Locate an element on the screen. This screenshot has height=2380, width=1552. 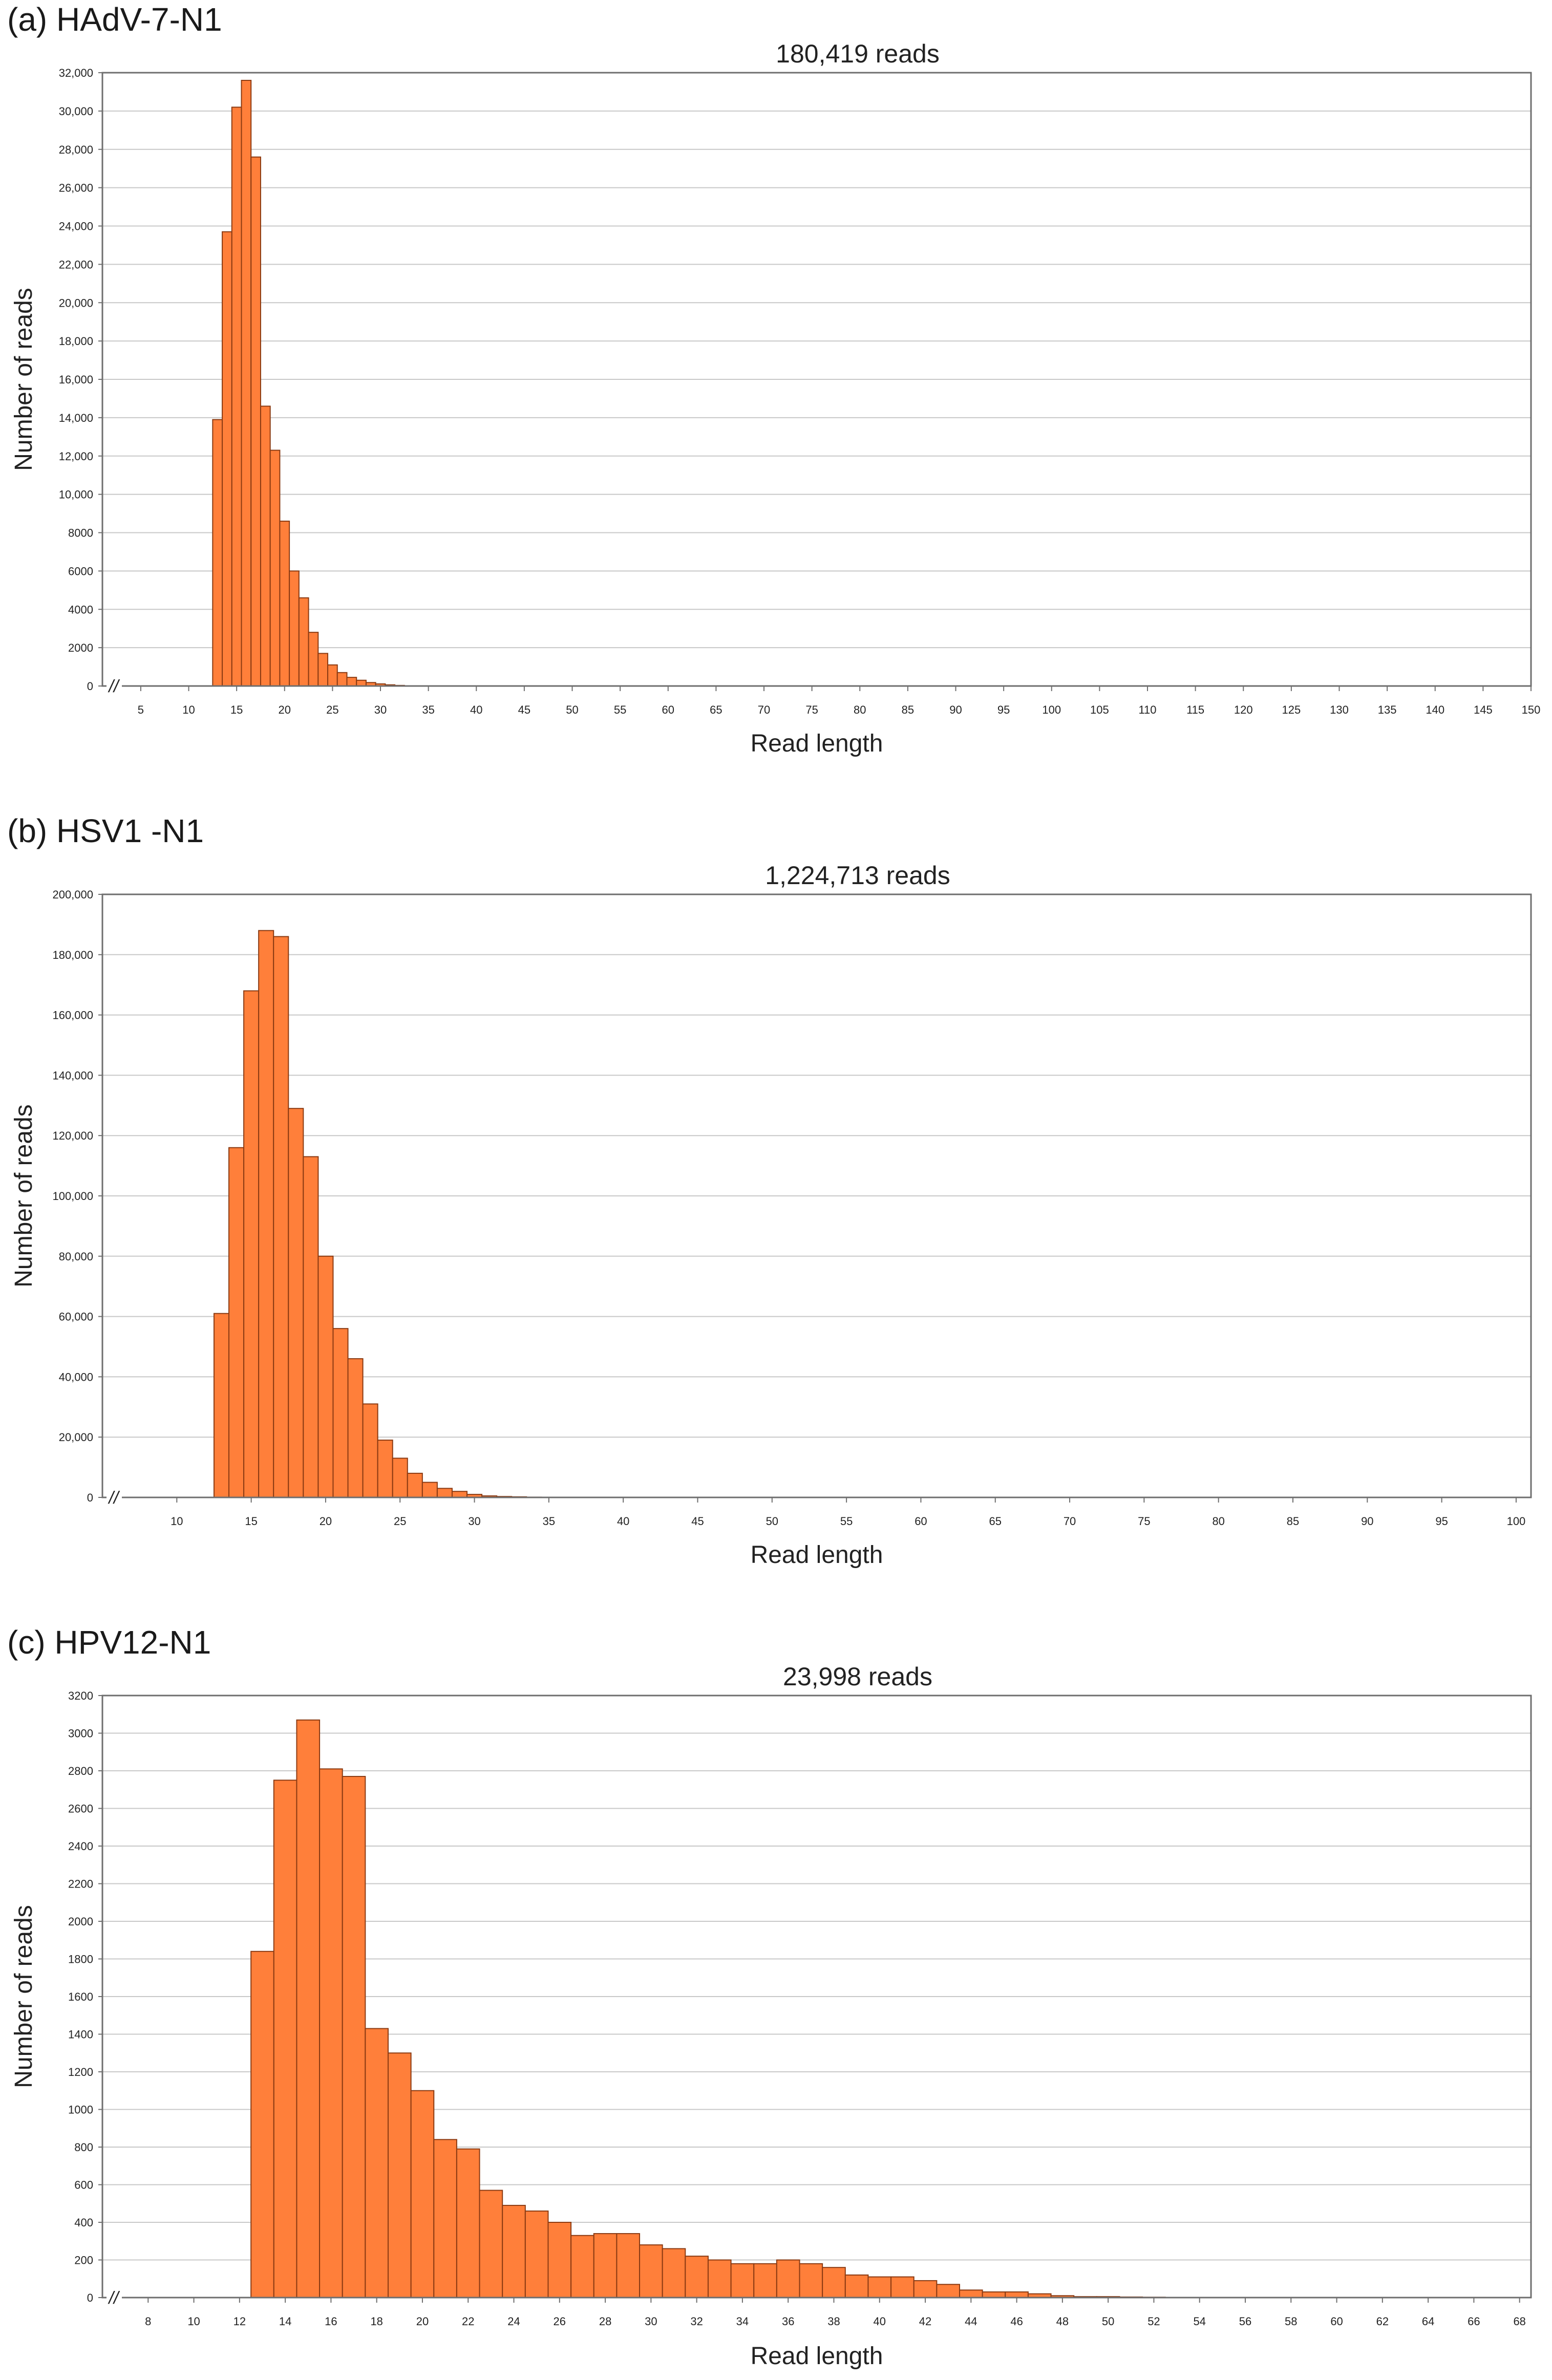
x-tick-label: 55 is located at coordinates (846, 1521).